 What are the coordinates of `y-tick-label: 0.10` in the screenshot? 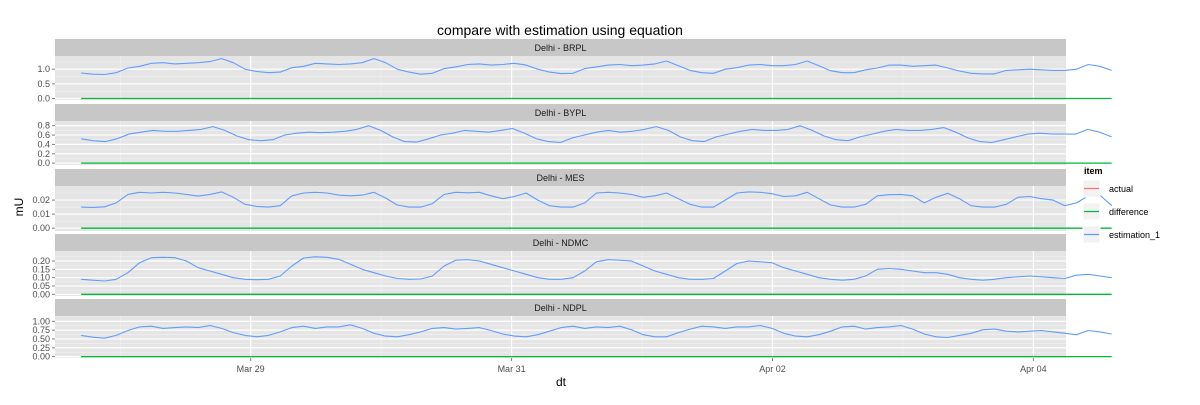 It's located at (41, 278).